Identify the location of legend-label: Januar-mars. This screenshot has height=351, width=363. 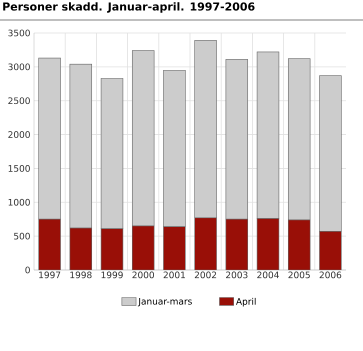
(165, 302).